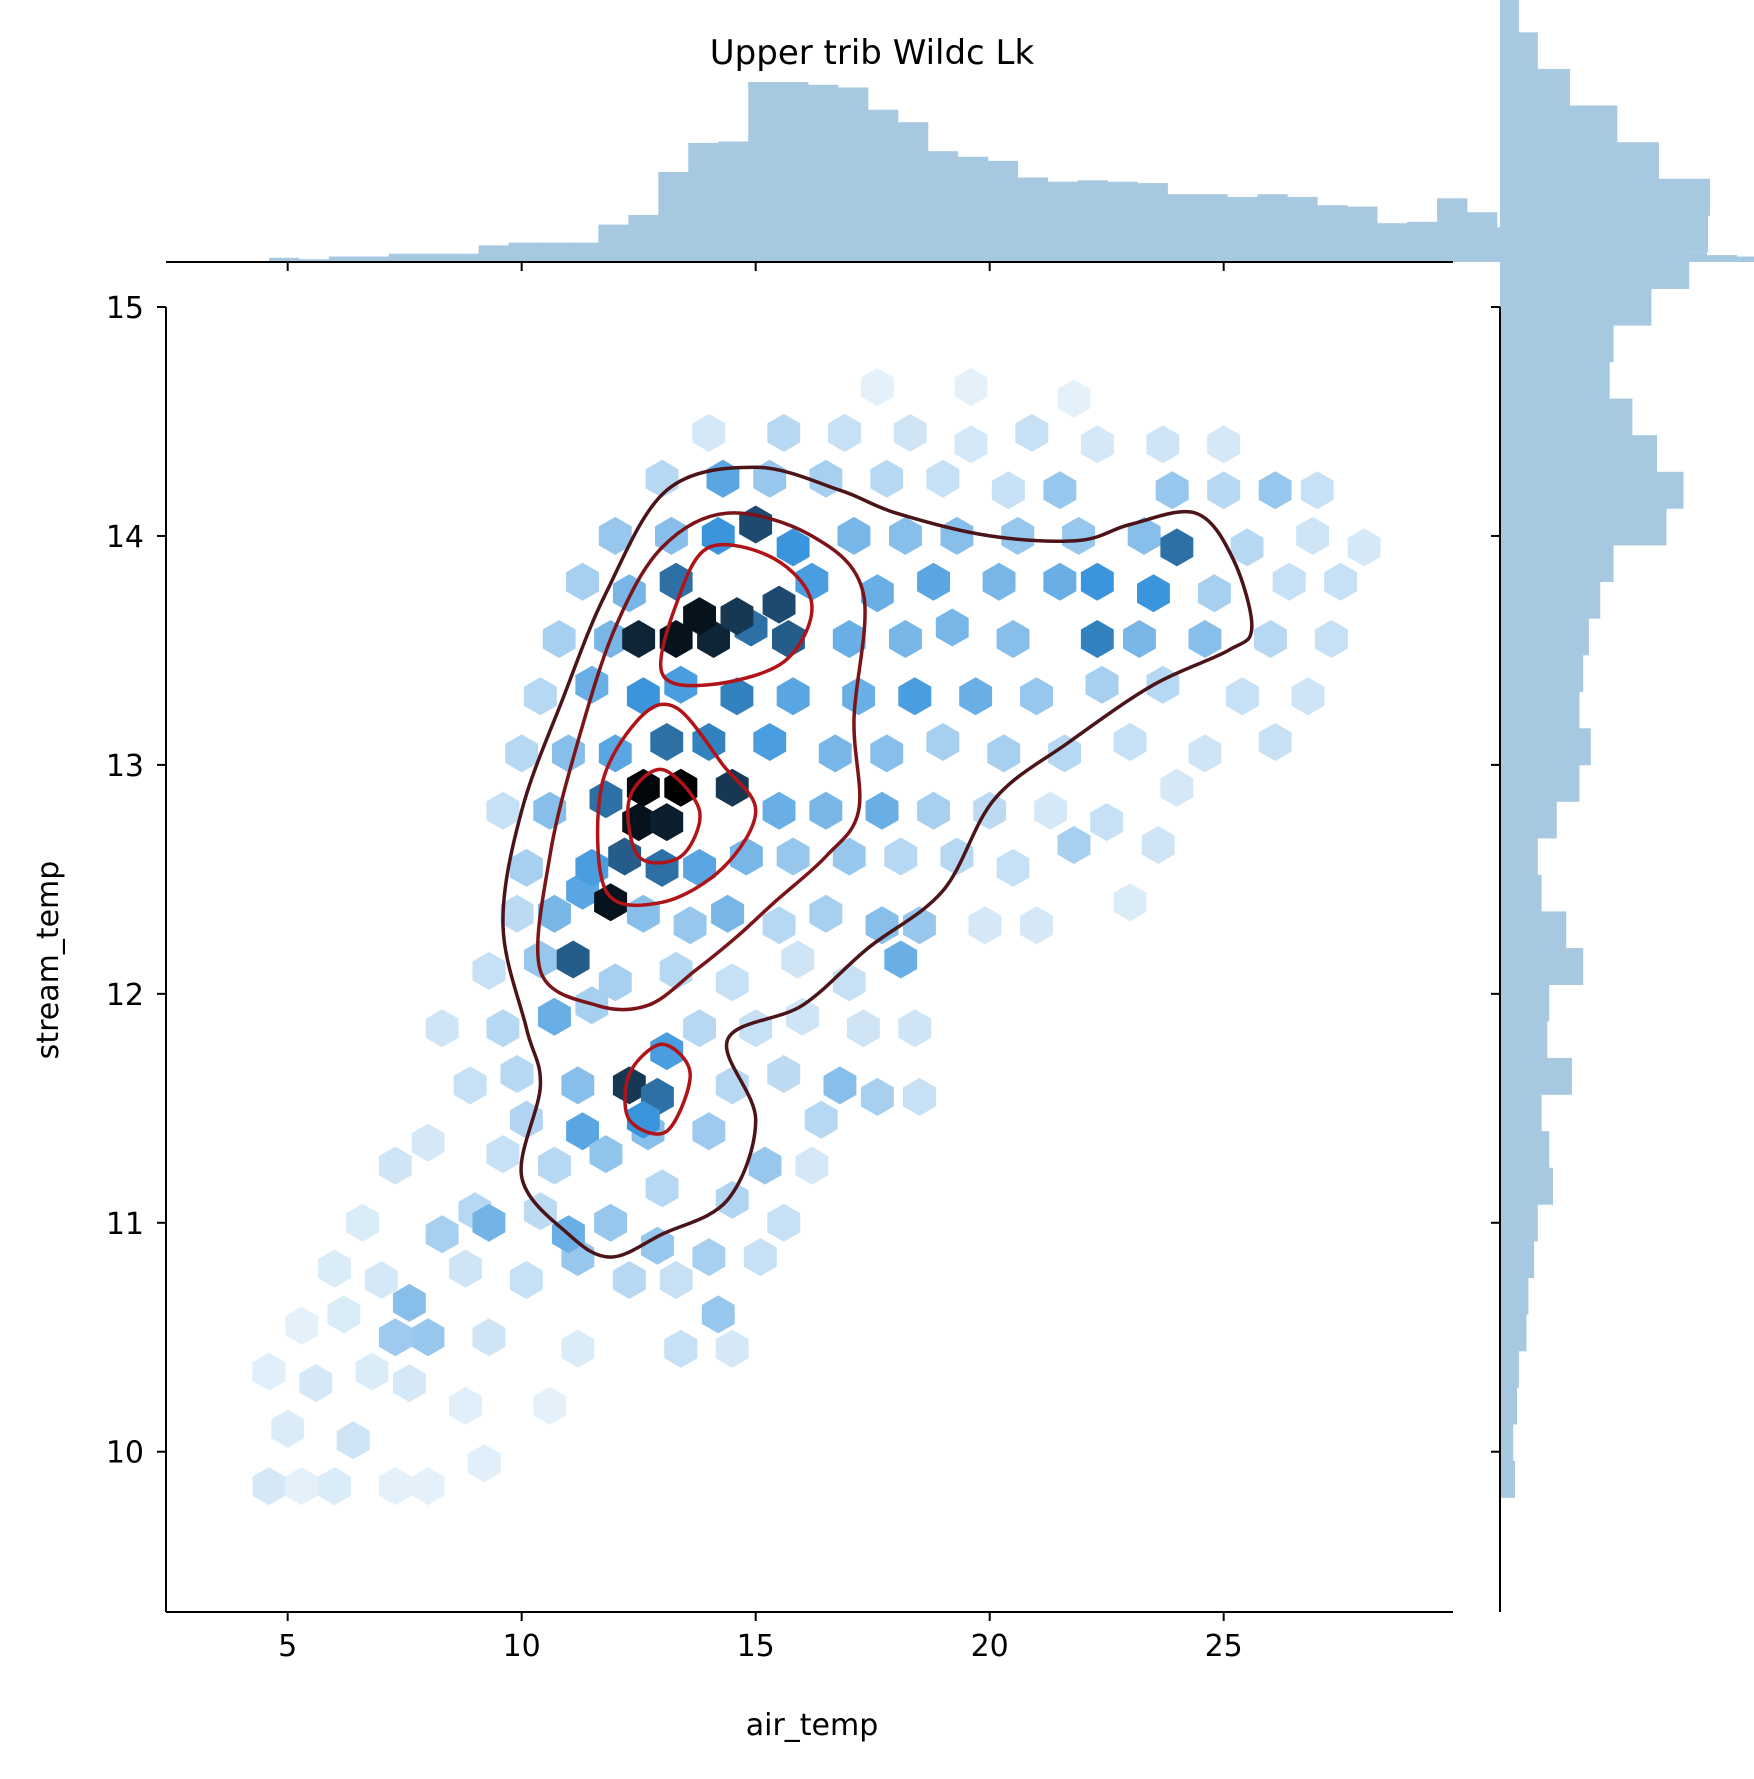  What do you see at coordinates (960, 176) in the screenshot?
I see `marginal-x-histogram` at bounding box center [960, 176].